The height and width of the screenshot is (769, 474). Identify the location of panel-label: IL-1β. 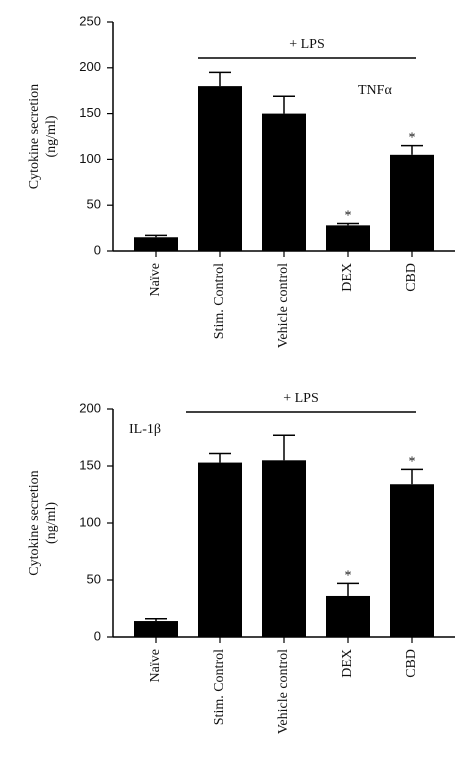
(145, 429).